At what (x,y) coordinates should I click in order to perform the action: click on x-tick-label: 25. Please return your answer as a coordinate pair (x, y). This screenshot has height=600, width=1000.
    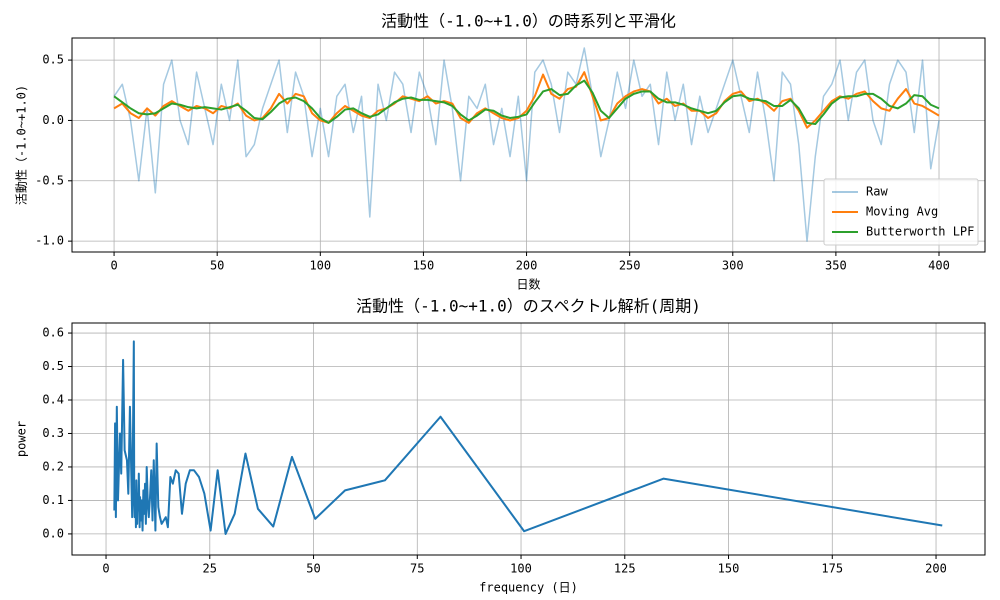
    Looking at the image, I should click on (210, 569).